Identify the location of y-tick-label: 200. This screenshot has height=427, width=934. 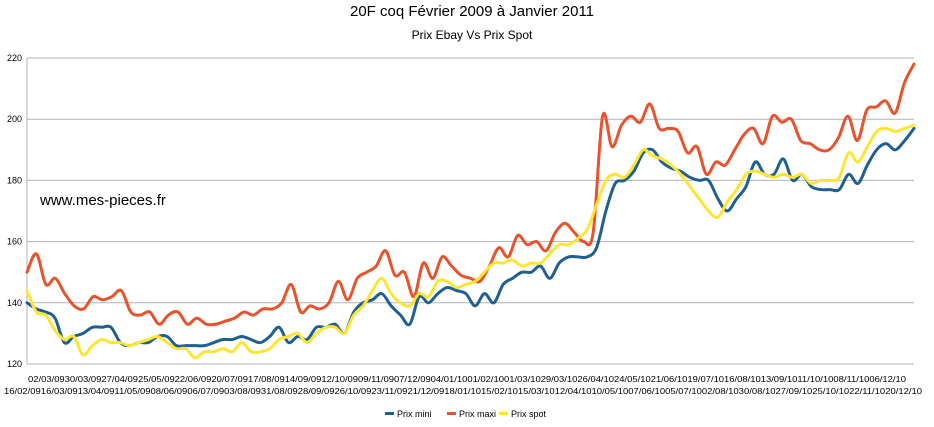
(14, 119).